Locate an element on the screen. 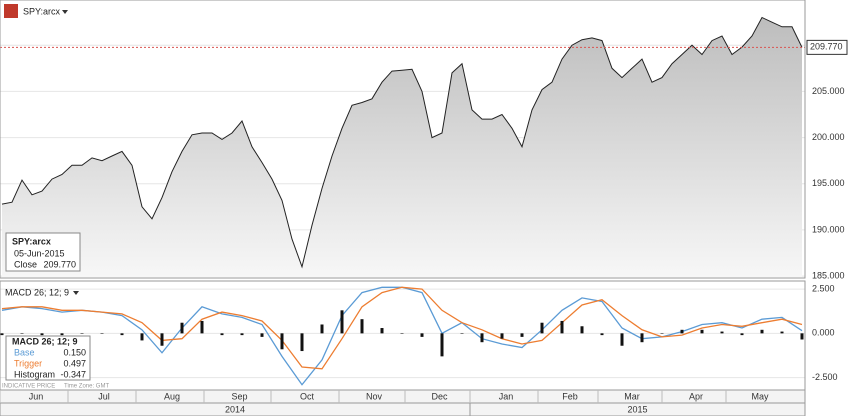  x-tick-label: Feb is located at coordinates (570, 396).